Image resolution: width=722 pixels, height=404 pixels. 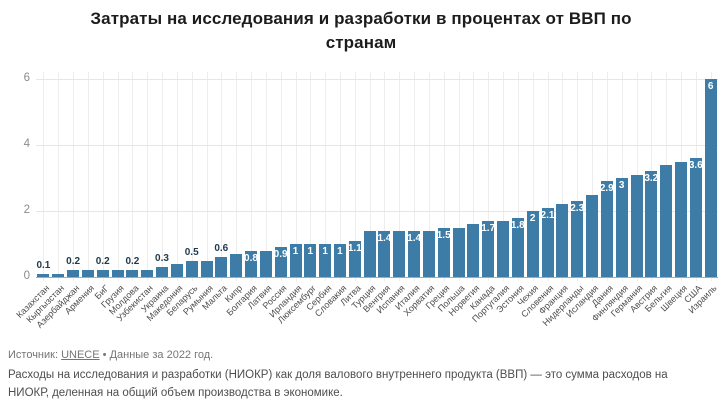 I want to click on bar-value-label: 1.7, so click(x=488, y=228).